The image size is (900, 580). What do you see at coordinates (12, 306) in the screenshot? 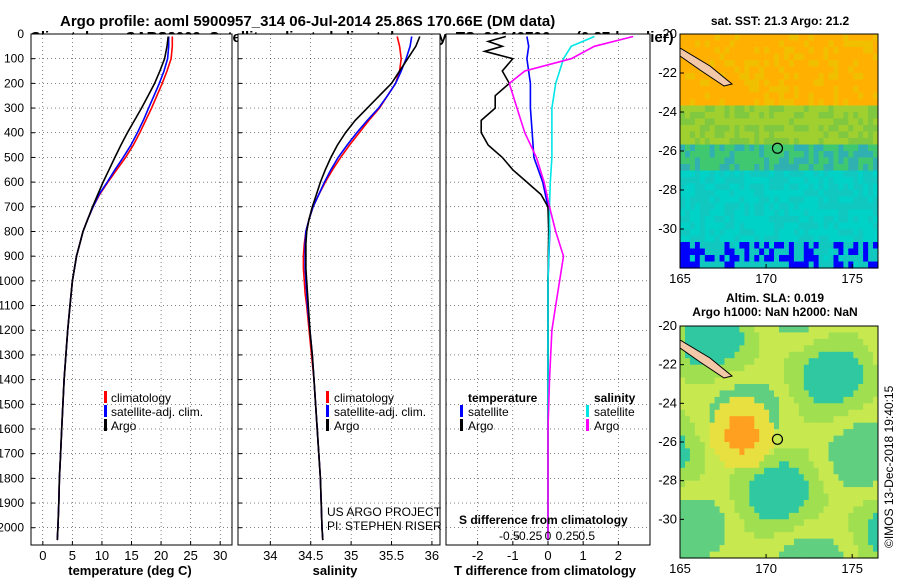
I see `depth-tick-label: 1100` at bounding box center [12, 306].